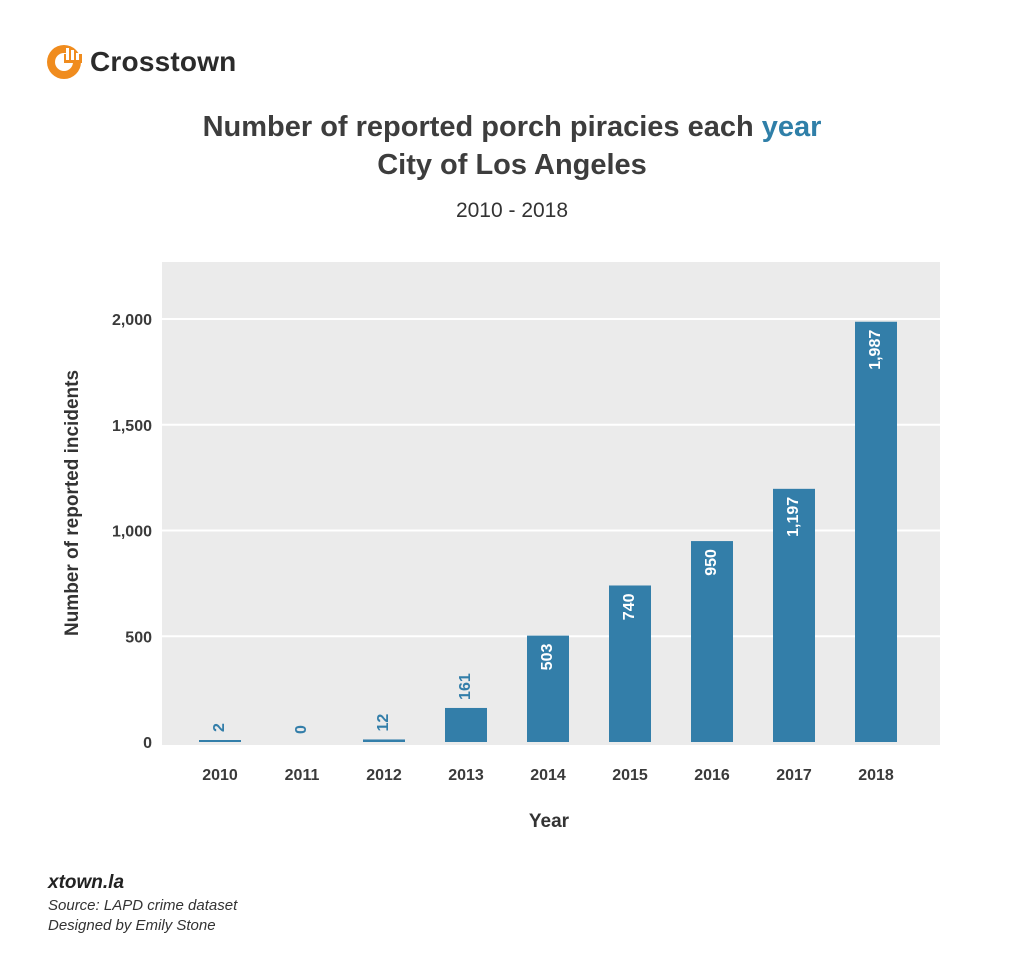  I want to click on bar-value-label: 1,987, so click(875, 350).